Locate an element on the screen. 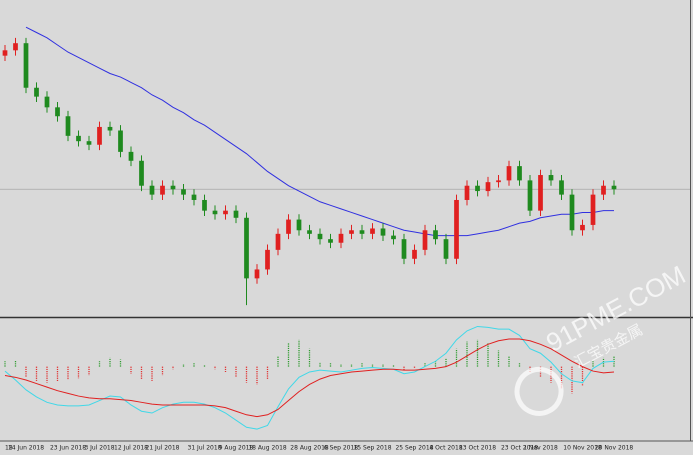  watermark-logo is located at coordinates (539, 391).